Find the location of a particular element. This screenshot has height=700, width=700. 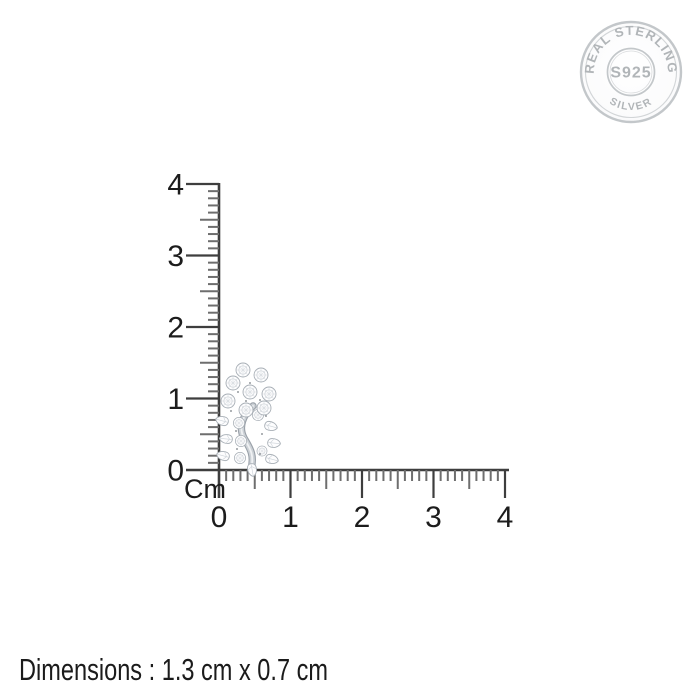

vertical-ruler-label: 1 is located at coordinates (175, 399).